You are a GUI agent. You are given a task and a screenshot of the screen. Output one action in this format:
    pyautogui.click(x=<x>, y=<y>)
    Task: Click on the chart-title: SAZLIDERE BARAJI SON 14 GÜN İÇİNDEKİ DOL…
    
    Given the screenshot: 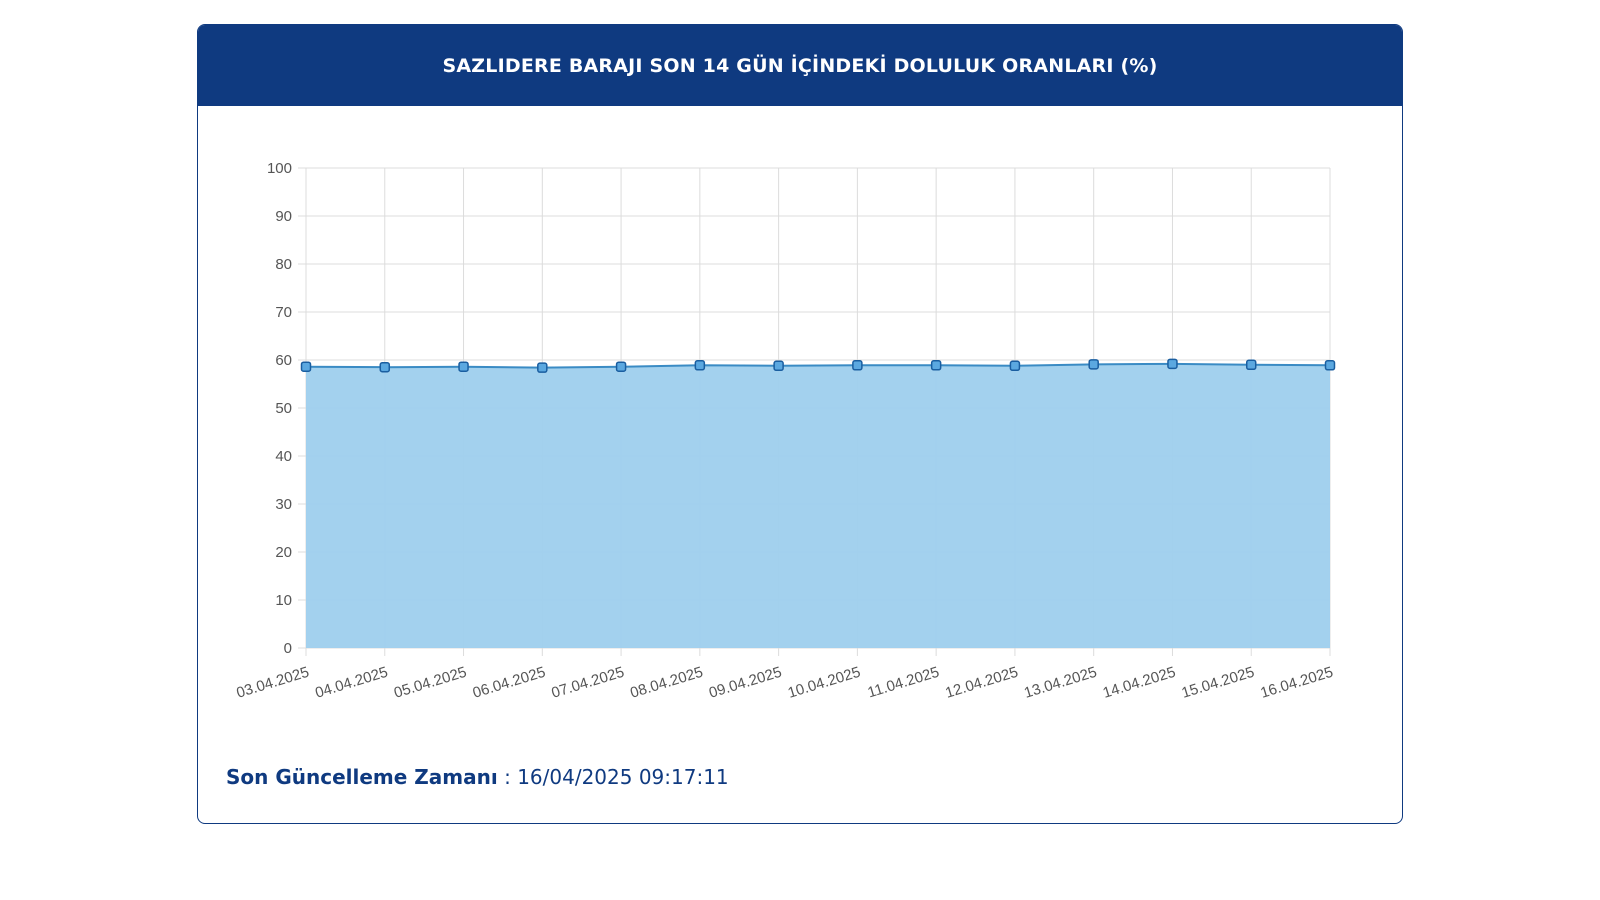 What is the action you would take?
    pyautogui.click(x=800, y=65)
    